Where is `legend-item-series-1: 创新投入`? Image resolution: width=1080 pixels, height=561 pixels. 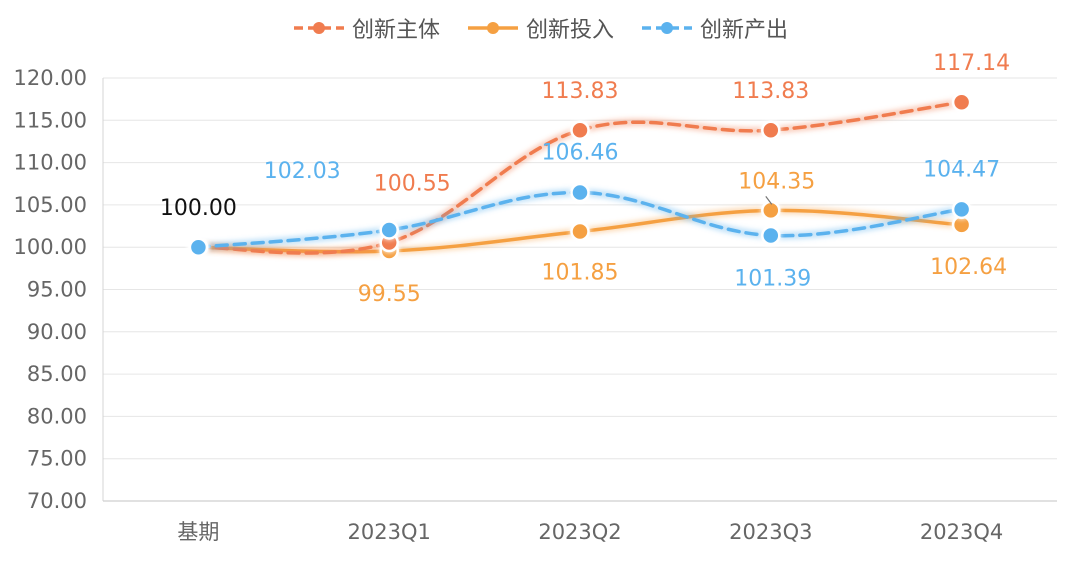
legend-item-series-1: 创新投入 is located at coordinates (540, 28).